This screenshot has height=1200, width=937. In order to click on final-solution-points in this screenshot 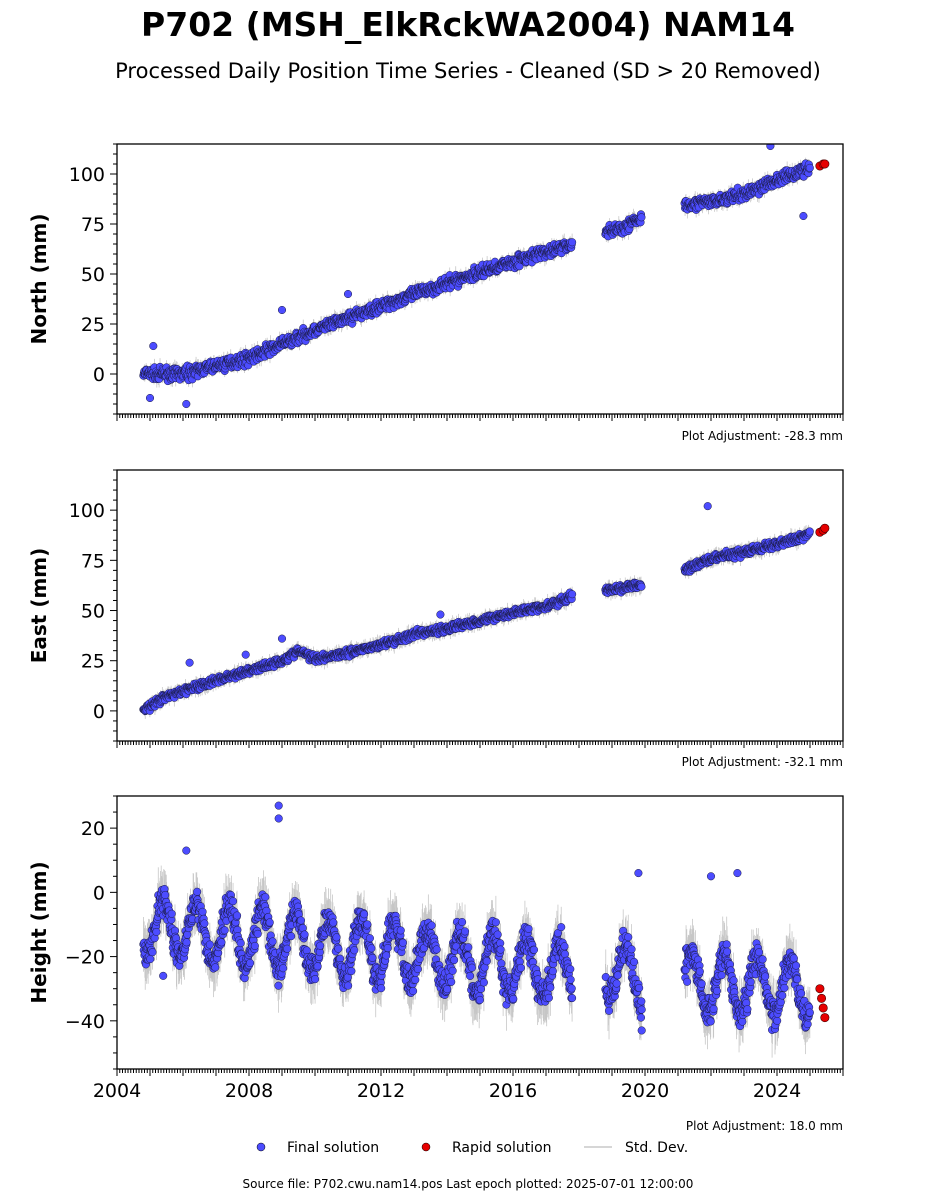, I will do `click(476, 609)`.